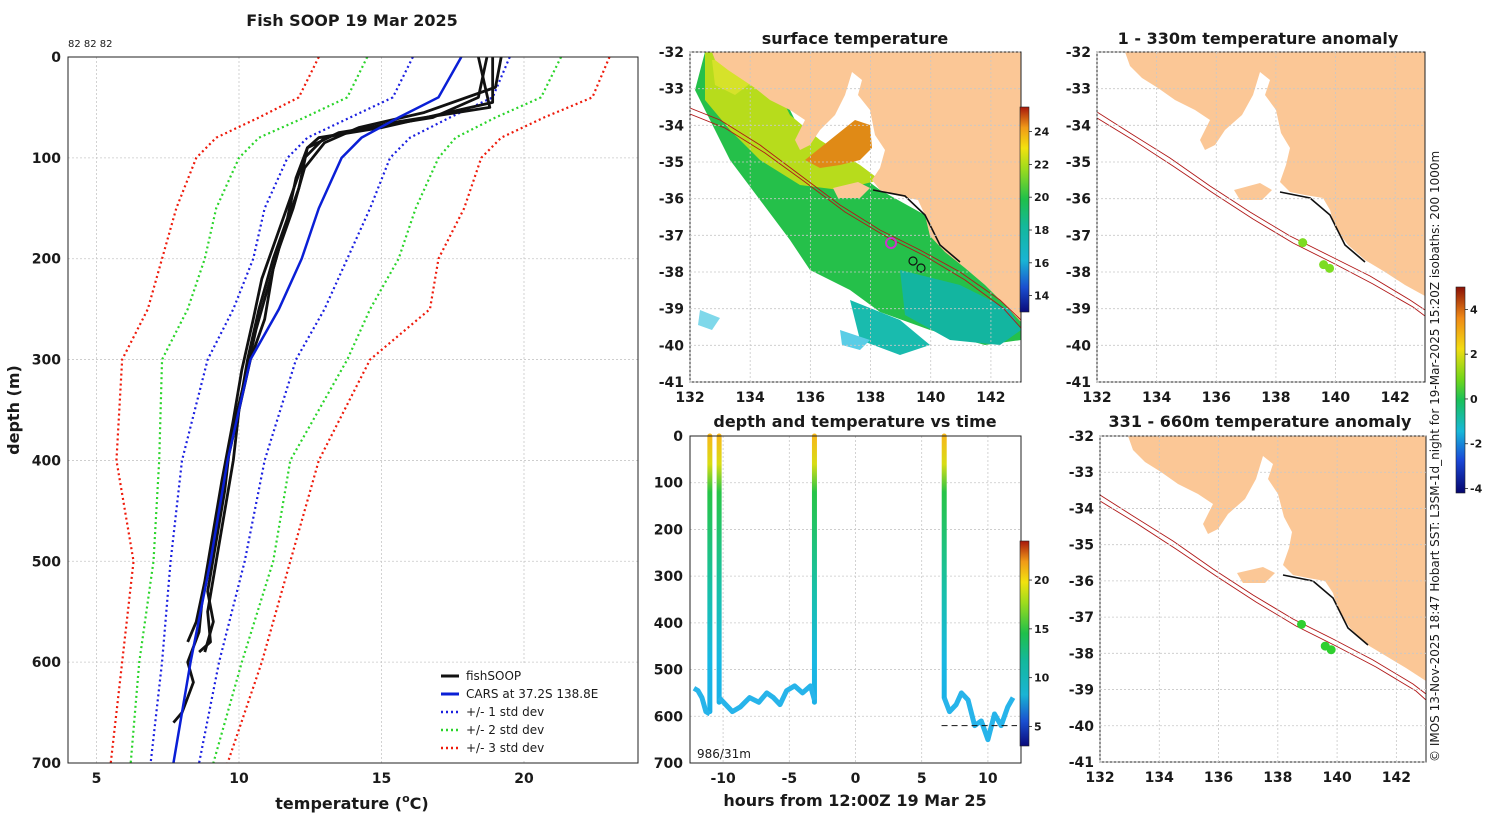  Describe the element at coordinates (1078, 90) in the screenshot. I see `ano1-ytick: -33` at that location.